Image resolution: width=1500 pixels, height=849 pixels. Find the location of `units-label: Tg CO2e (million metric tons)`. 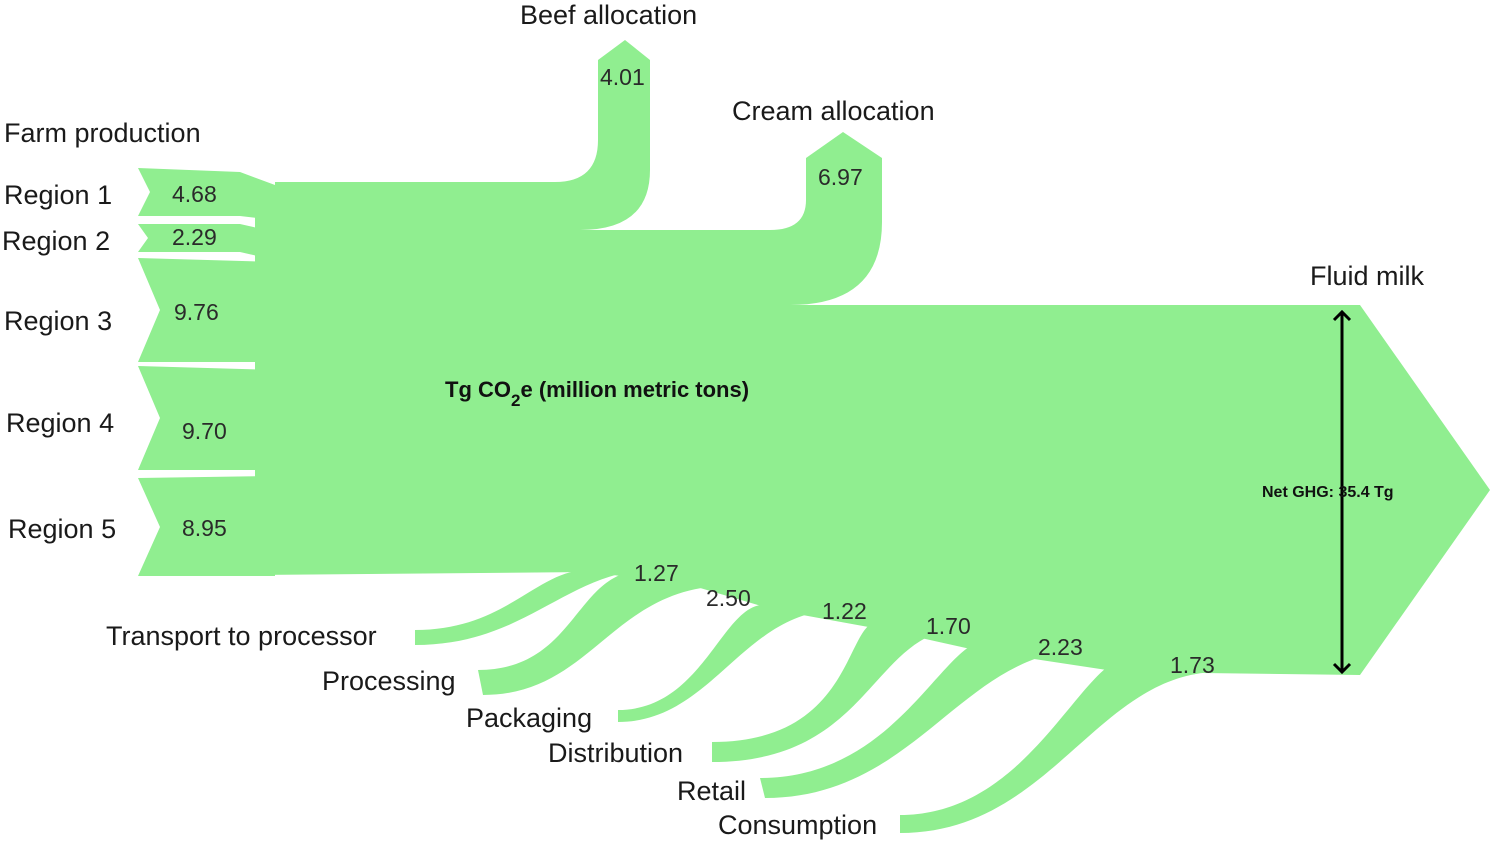

units-label: Tg CO2e (million metric tons) is located at coordinates (597, 393).